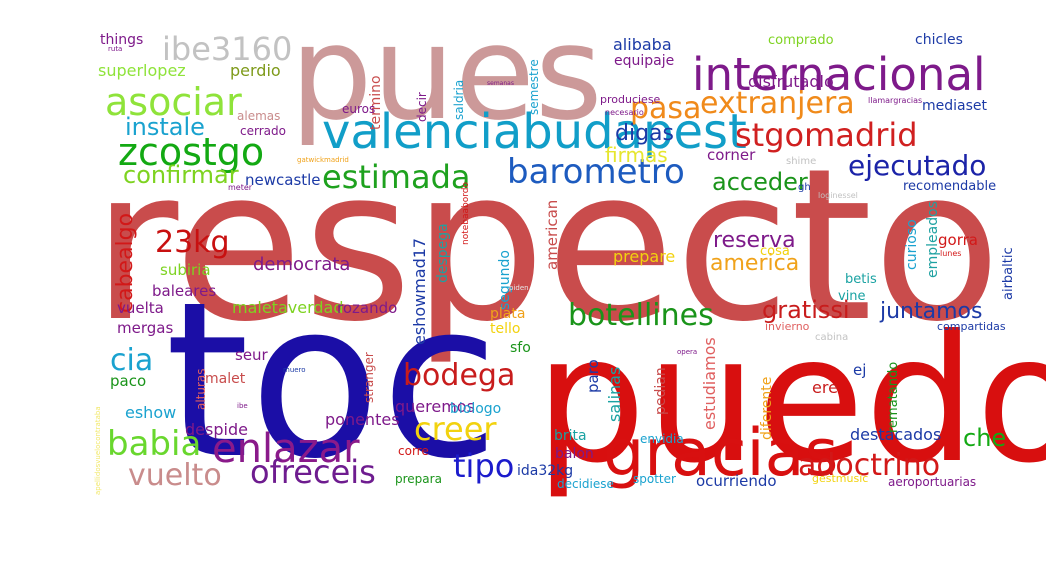 This screenshot has height=562, width=1046. Describe the element at coordinates (301, 264) in the screenshot. I see `cloud-word-38: democrata` at that location.